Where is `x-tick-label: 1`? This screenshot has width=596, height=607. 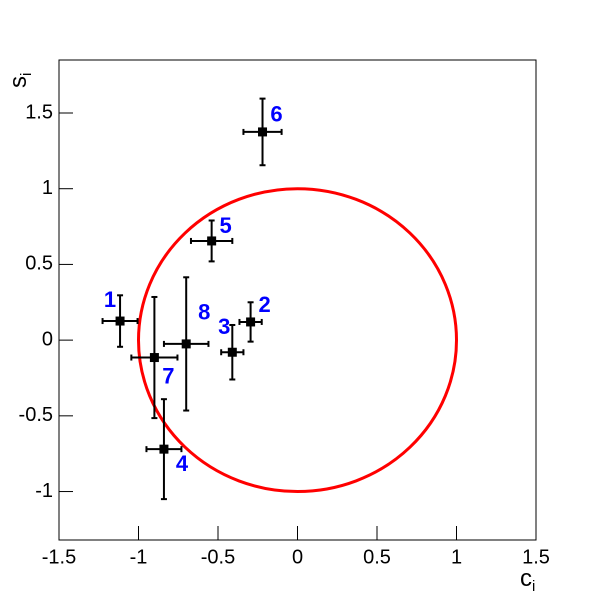
x-tick-label: 1 is located at coordinates (456, 557).